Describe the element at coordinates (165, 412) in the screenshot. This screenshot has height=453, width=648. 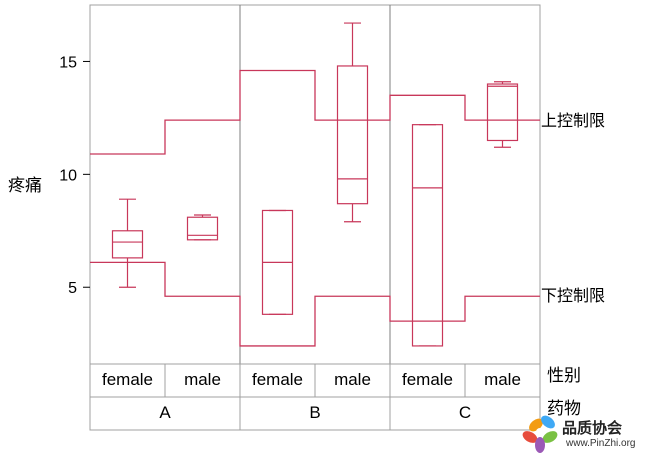
I see `drug-label: A` at that location.